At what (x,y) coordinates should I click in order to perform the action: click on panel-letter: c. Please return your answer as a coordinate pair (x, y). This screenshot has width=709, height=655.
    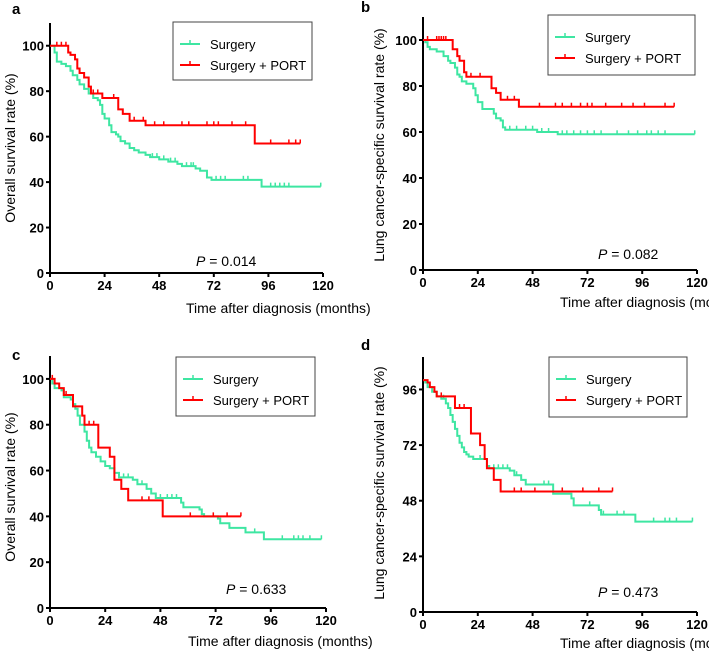
    Looking at the image, I should click on (16, 355).